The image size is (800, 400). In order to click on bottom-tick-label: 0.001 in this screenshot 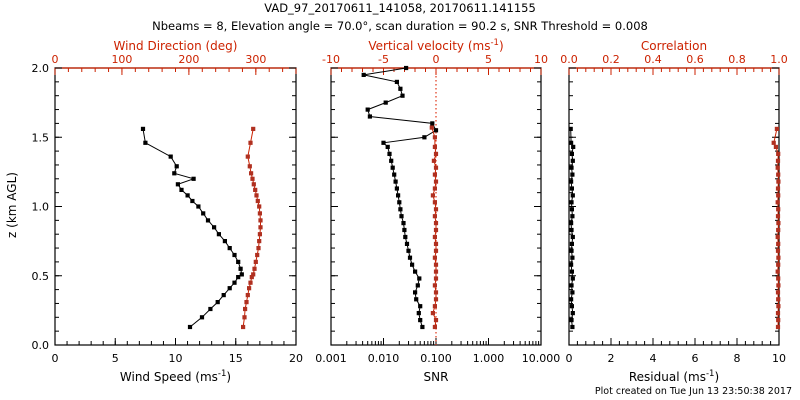, I will do `click(331, 358)`.